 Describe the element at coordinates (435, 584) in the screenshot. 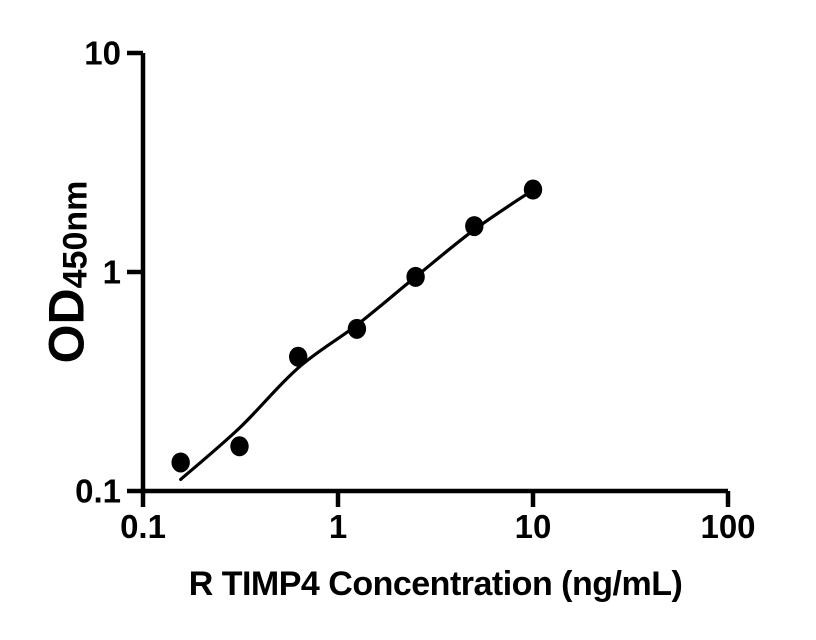

I see `x-axis-title: R TIMP4 Concentration (ng/mL)` at that location.